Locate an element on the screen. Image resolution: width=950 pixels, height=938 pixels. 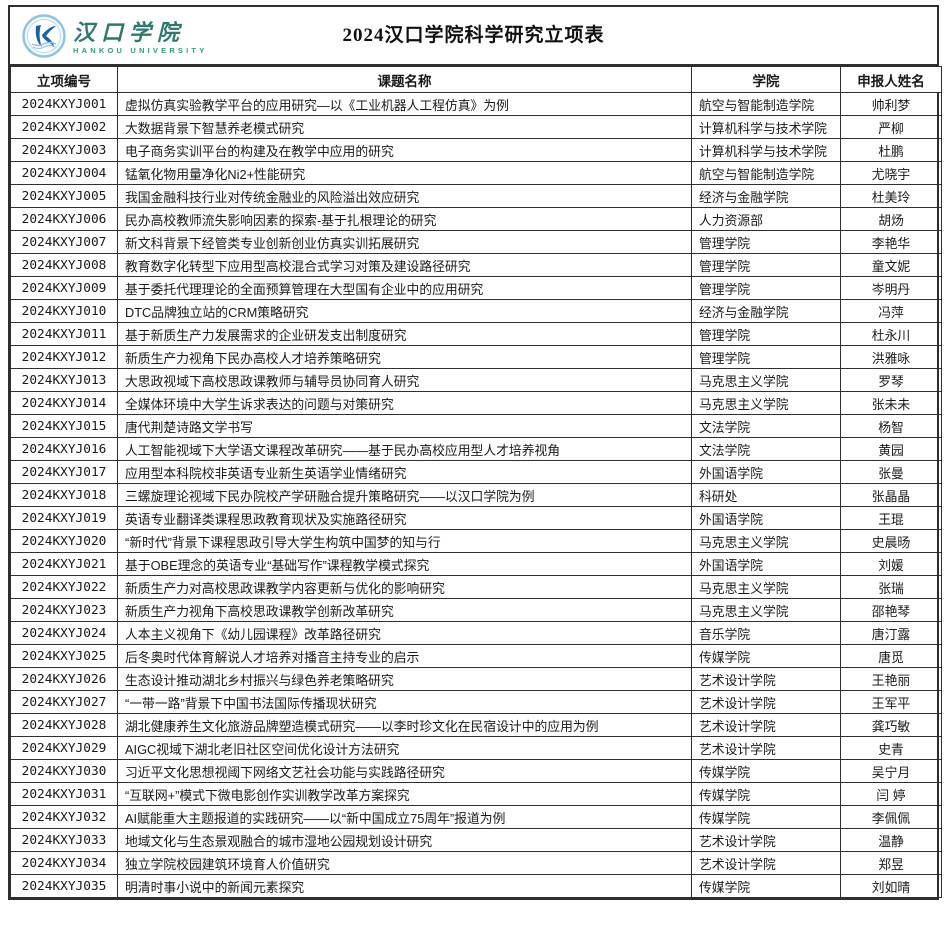
project-title-cell: 虚拟仿真实验教学平台的应用研究—以《工业机器人工程仿真》为例 is located at coordinates (404, 104).